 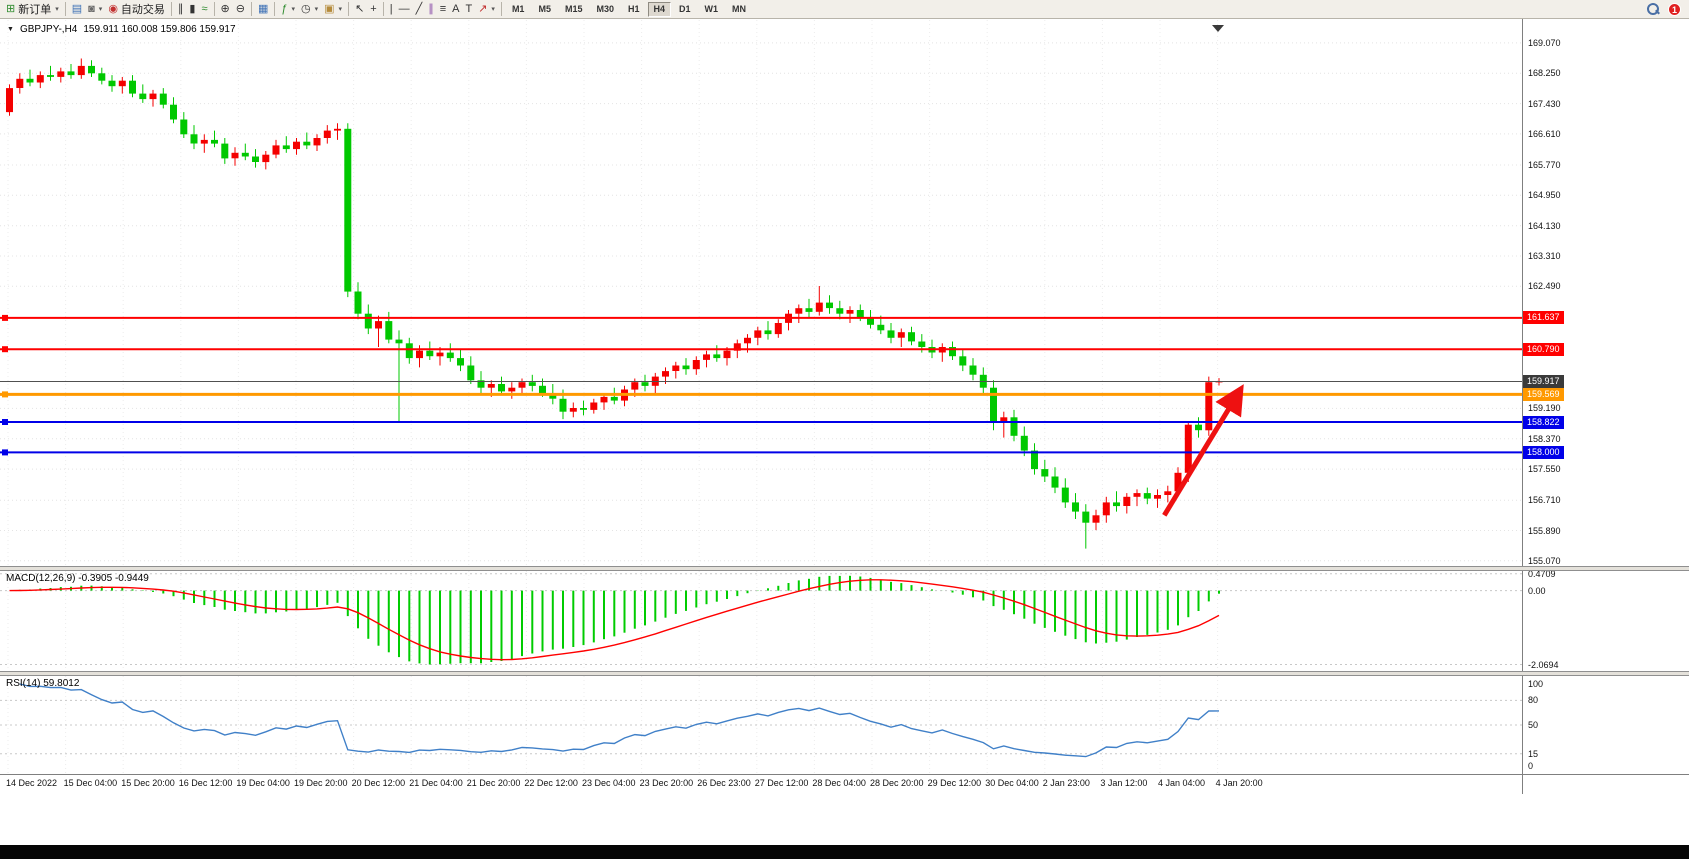 I want to click on rsi-panel-divider, so click(x=844, y=673).